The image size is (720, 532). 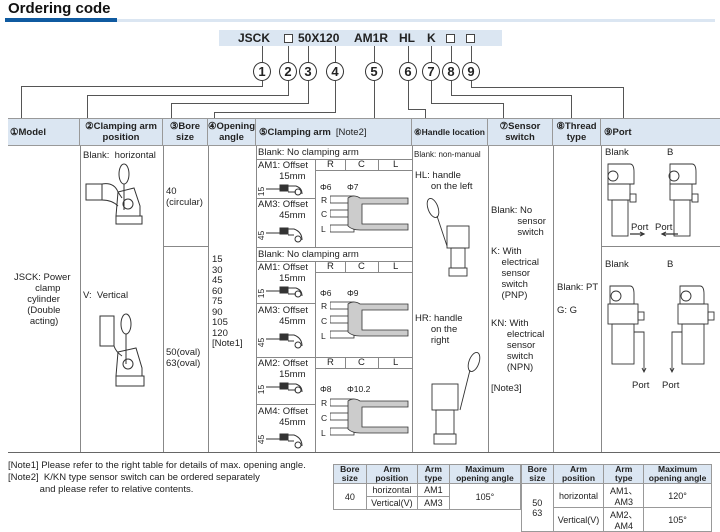 What do you see at coordinates (450, 132) in the screenshot?
I see `header-handle-location: ⑥Handle location` at bounding box center [450, 132].